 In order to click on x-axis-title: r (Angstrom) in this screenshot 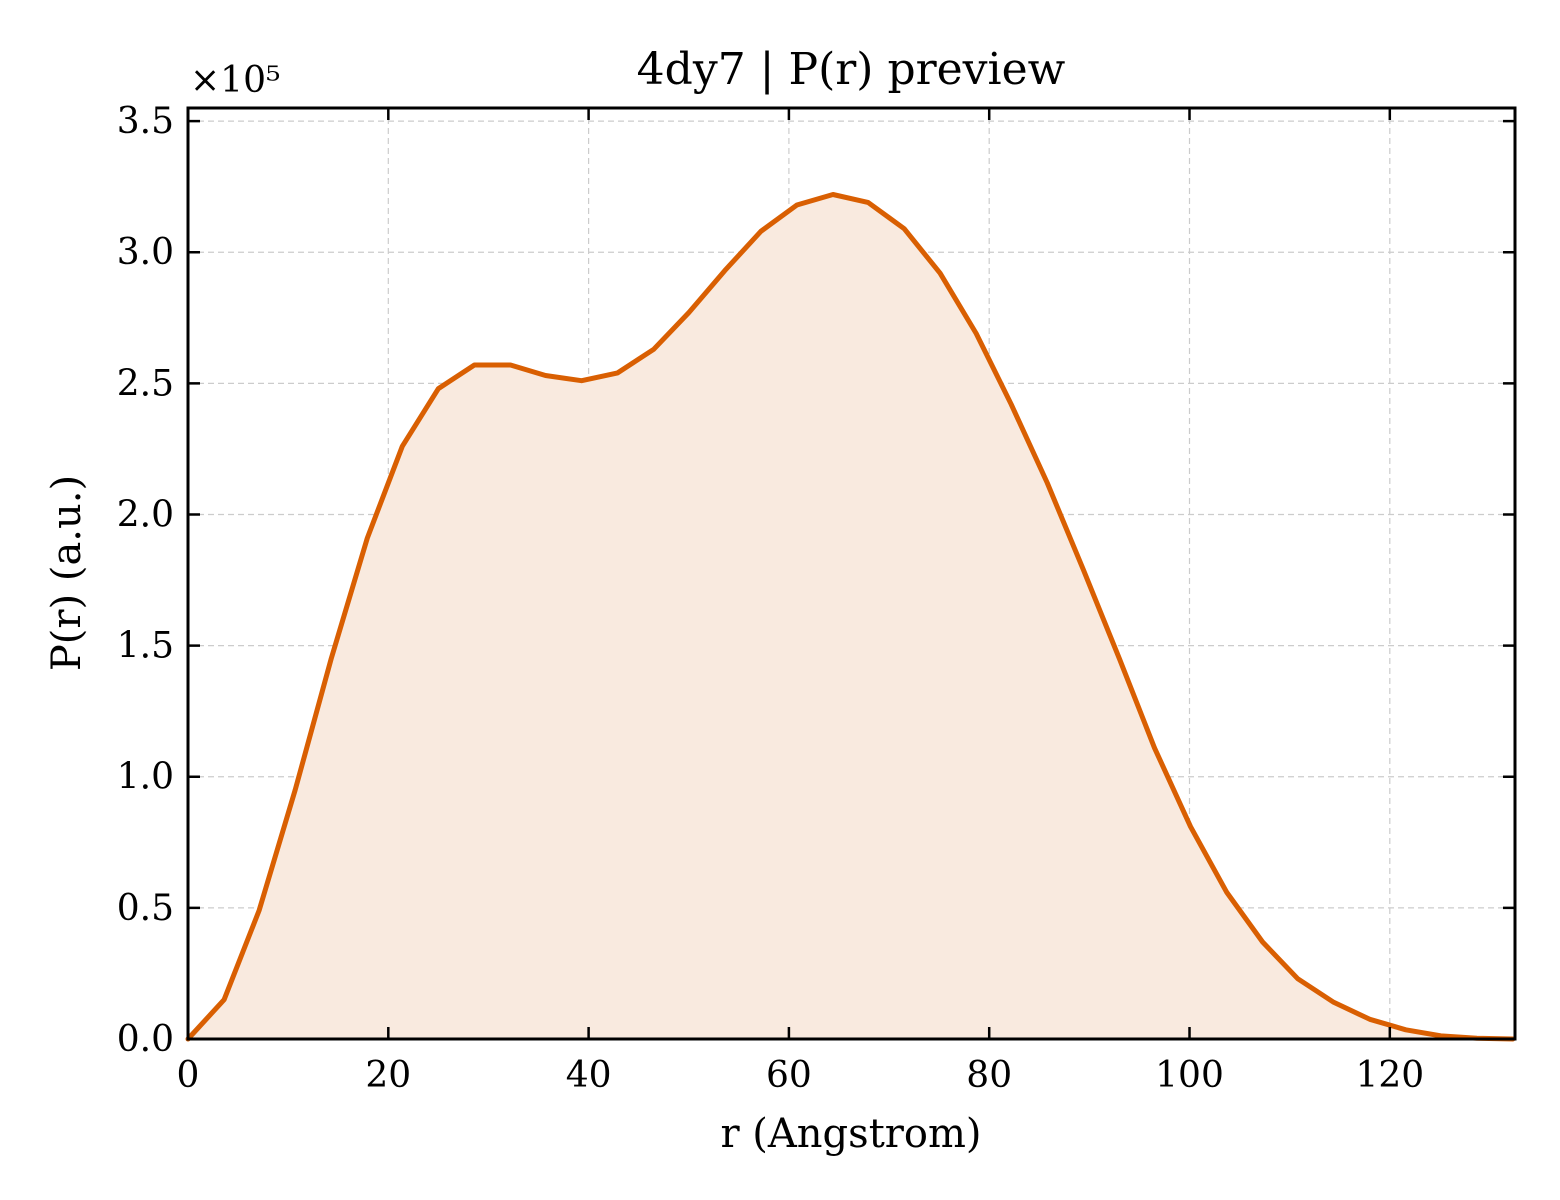, I will do `click(850, 1134)`.